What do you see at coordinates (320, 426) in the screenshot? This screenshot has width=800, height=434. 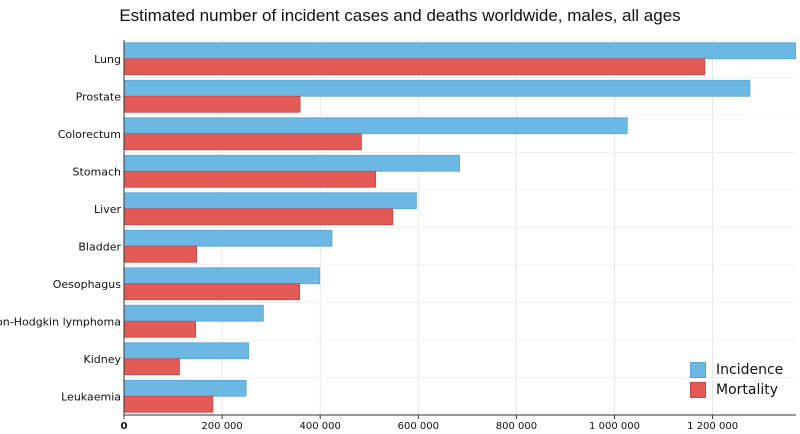 I see `x-tick-label: 400 000` at bounding box center [320, 426].